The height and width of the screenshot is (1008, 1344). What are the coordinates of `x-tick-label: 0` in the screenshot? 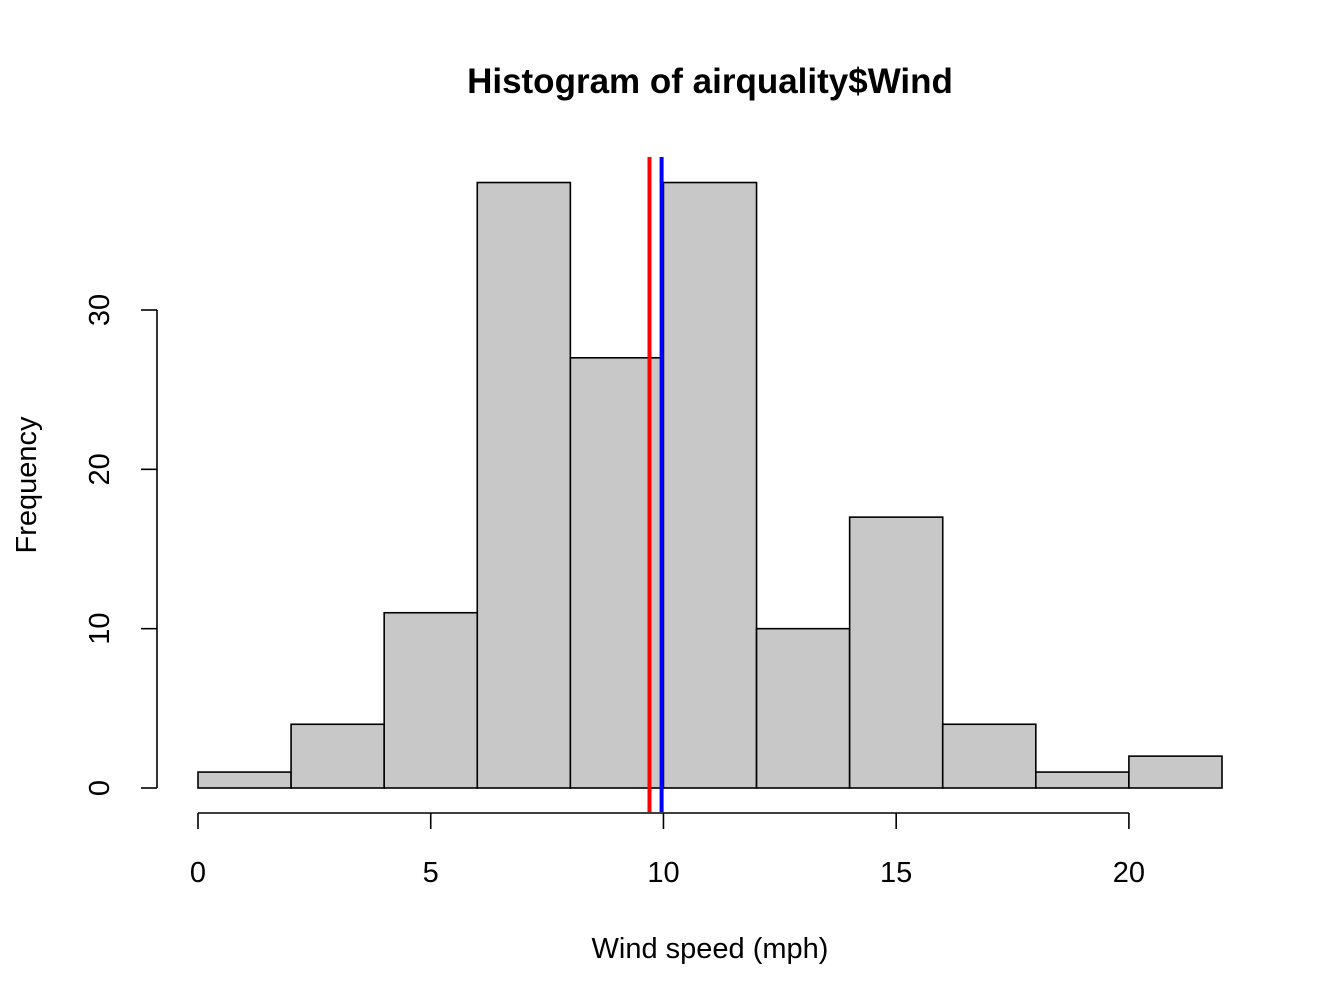 It's located at (198, 873).